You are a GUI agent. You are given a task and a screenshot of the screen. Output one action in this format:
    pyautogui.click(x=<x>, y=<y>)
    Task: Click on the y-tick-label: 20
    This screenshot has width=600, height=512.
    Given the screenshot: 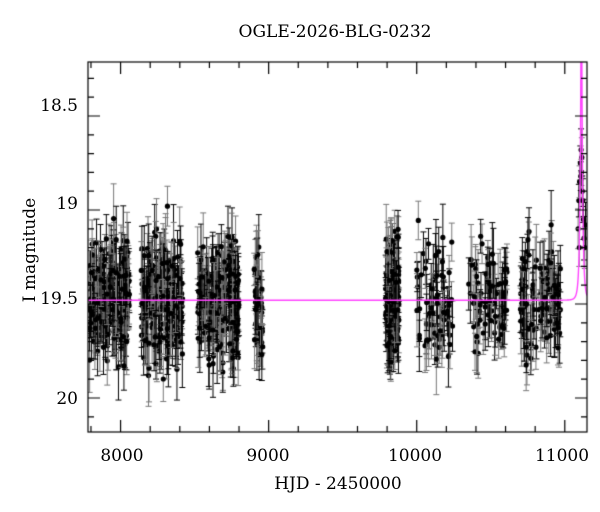 What is the action you would take?
    pyautogui.click(x=67, y=399)
    